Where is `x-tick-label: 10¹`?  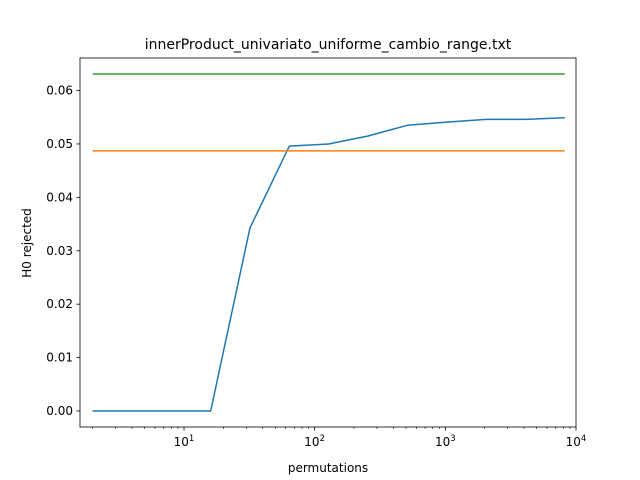 x-tick-label: 10¹ is located at coordinates (184, 441).